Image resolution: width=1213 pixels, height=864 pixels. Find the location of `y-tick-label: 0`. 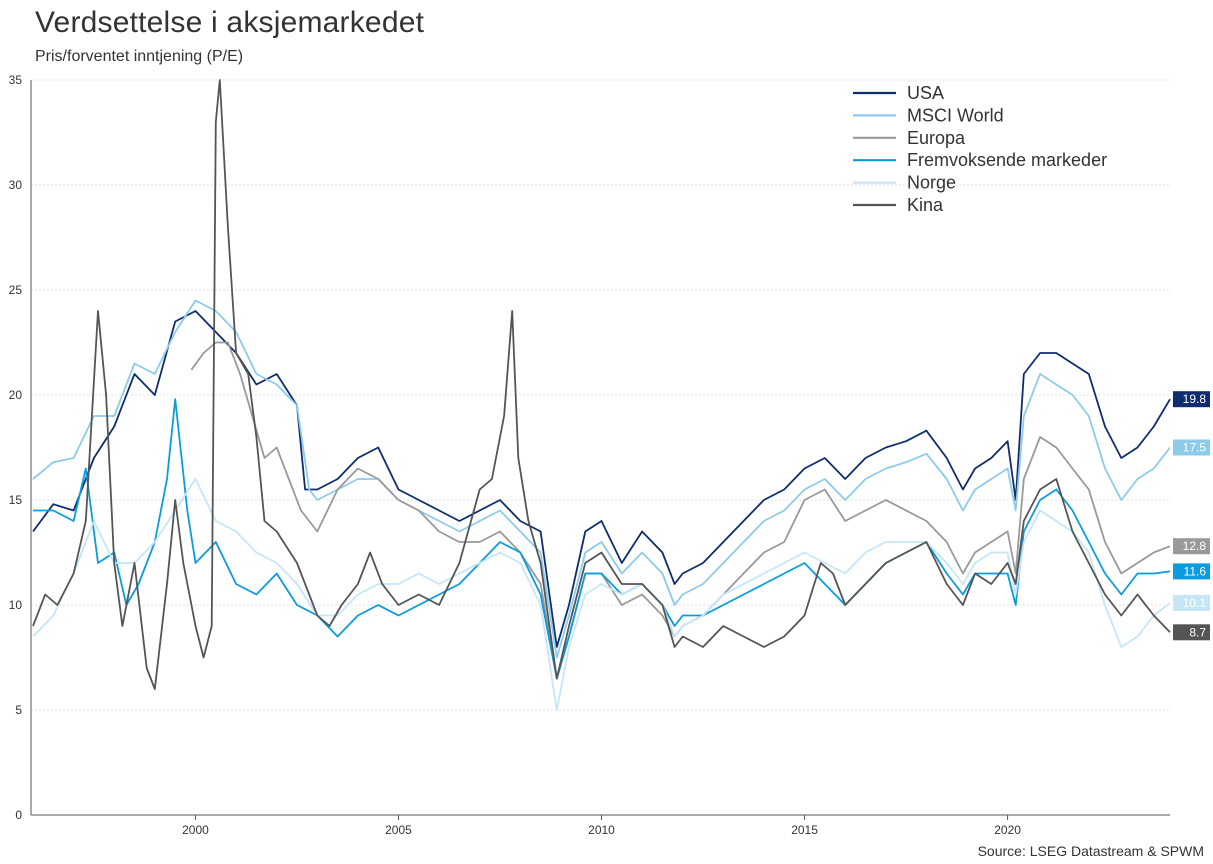

y-tick-label: 0 is located at coordinates (18, 815).